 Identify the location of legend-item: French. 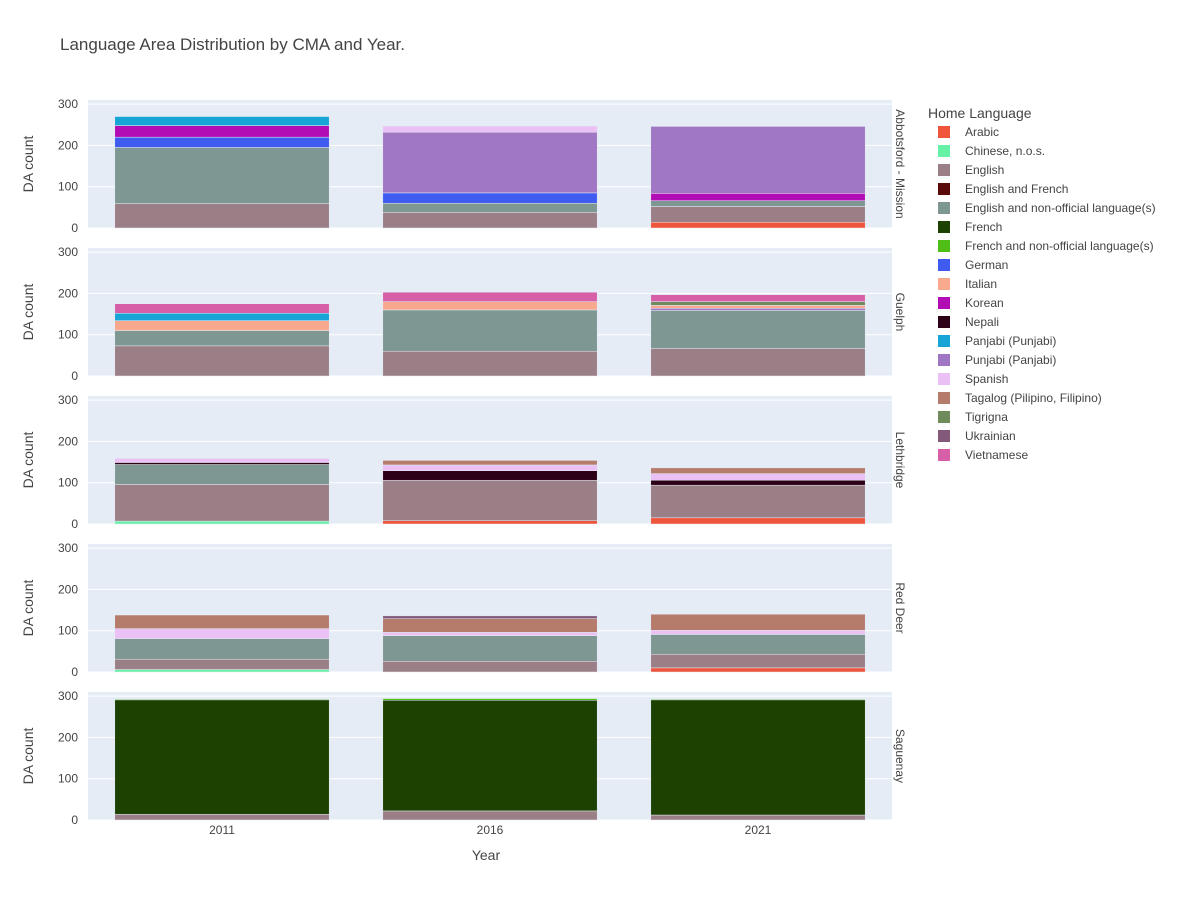
(970, 227).